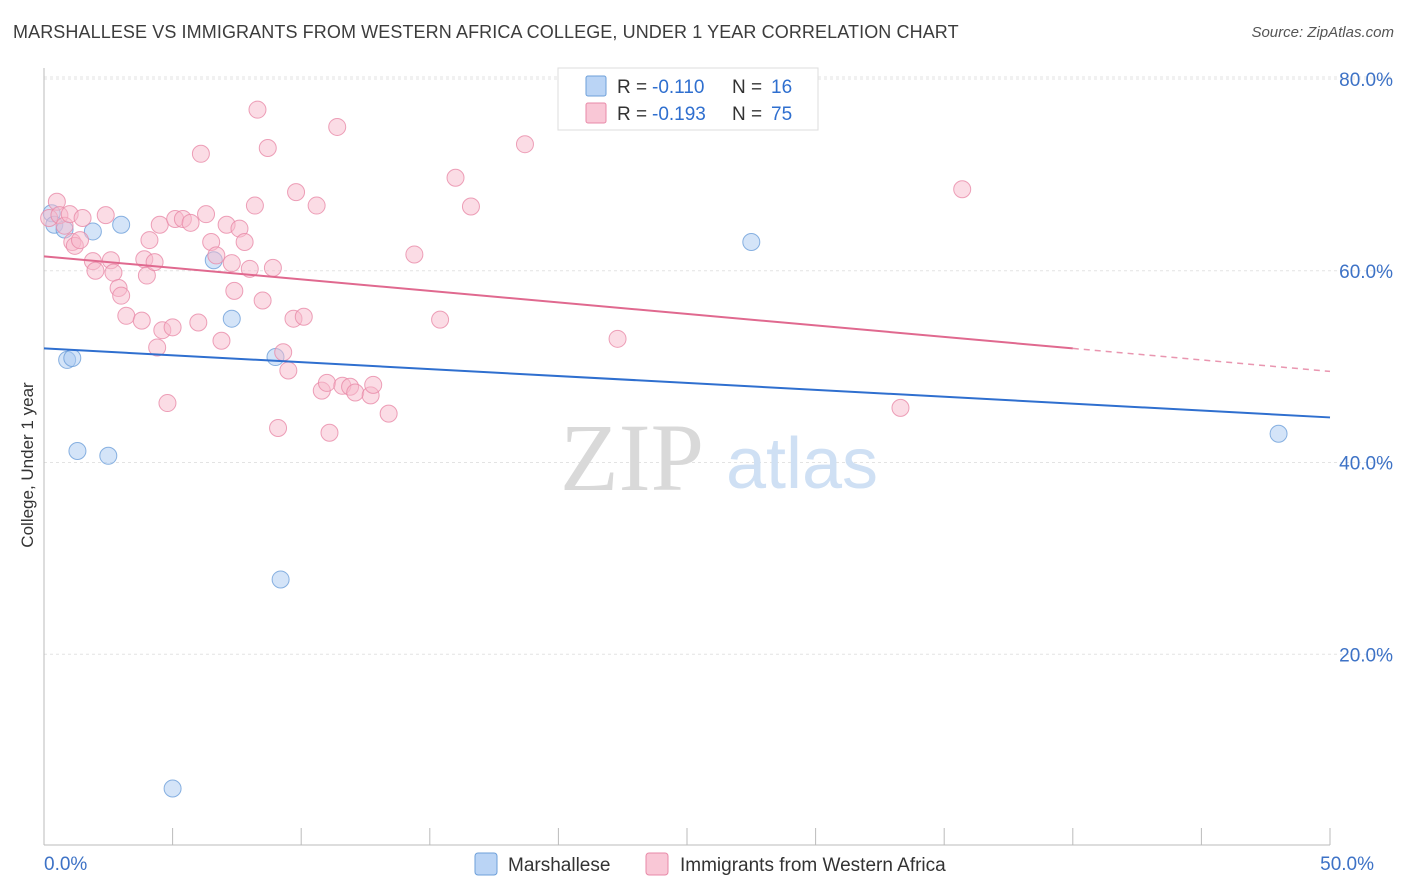 This screenshot has height=892, width=1406. I want to click on legend-swatch-western-africa, so click(657, 864).